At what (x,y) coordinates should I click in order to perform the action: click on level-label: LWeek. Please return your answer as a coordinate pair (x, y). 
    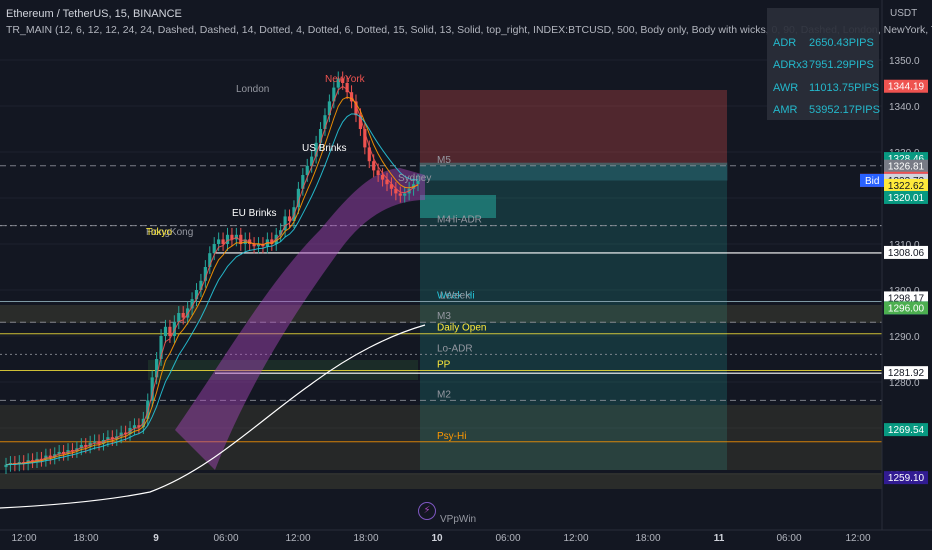
    Looking at the image, I should click on (455, 296).